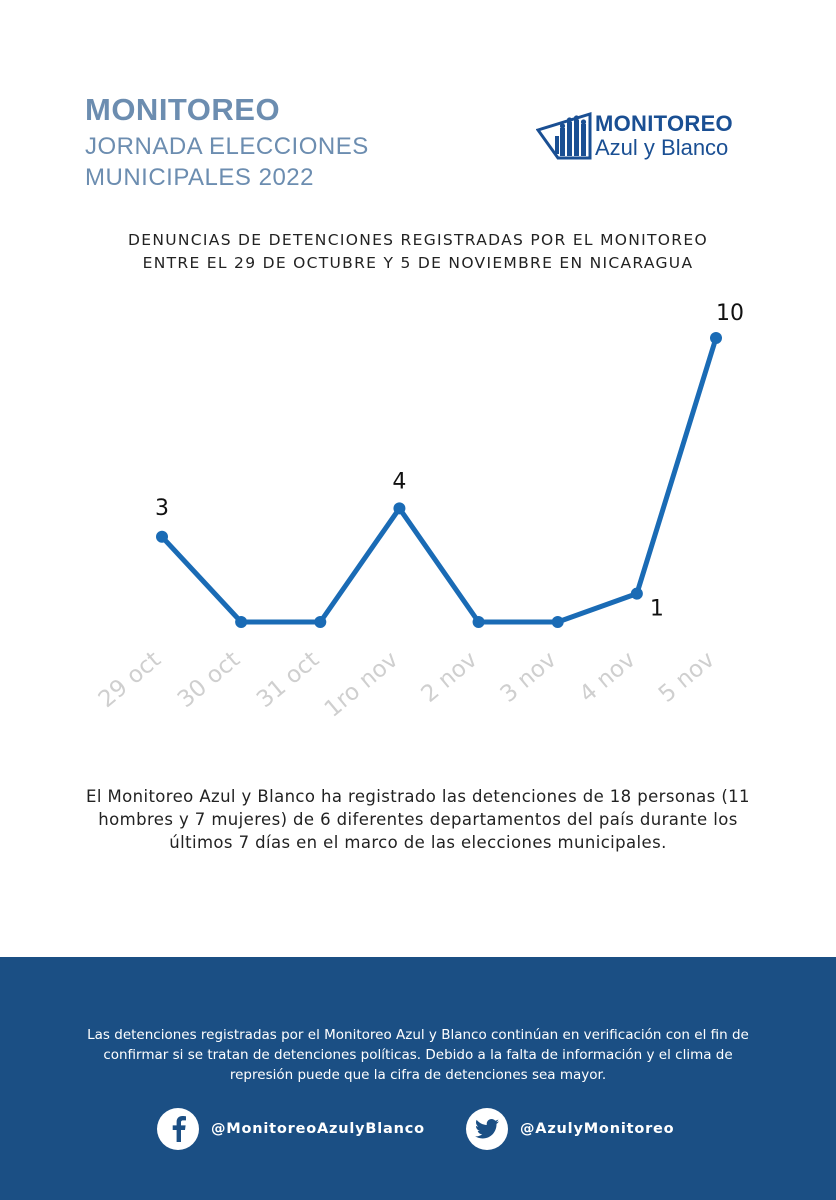  What do you see at coordinates (657, 609) in the screenshot?
I see `data-label: 1` at bounding box center [657, 609].